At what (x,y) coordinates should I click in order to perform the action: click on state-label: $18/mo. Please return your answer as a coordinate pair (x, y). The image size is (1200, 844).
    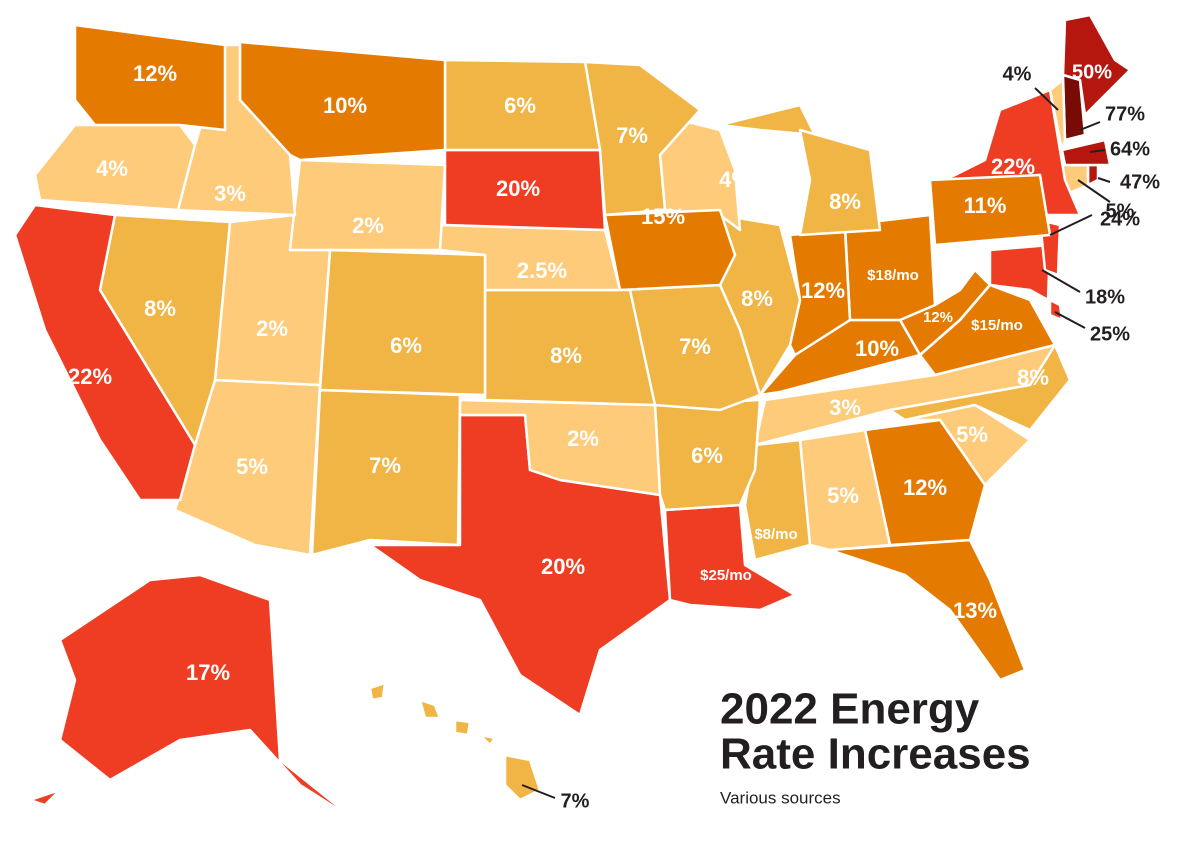
    Looking at the image, I should click on (893, 275).